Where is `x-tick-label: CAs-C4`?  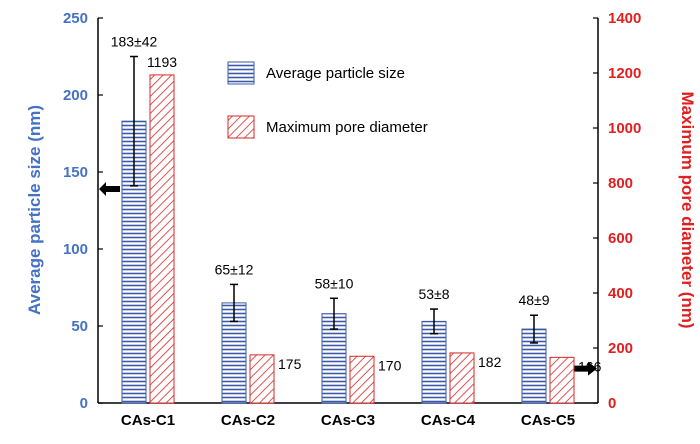
x-tick-label: CAs-C4 is located at coordinates (448, 420).